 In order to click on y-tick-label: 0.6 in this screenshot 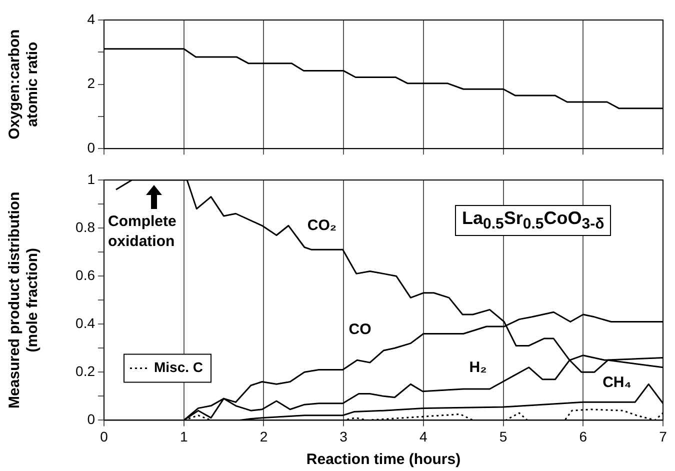, I will do `click(86, 274)`.